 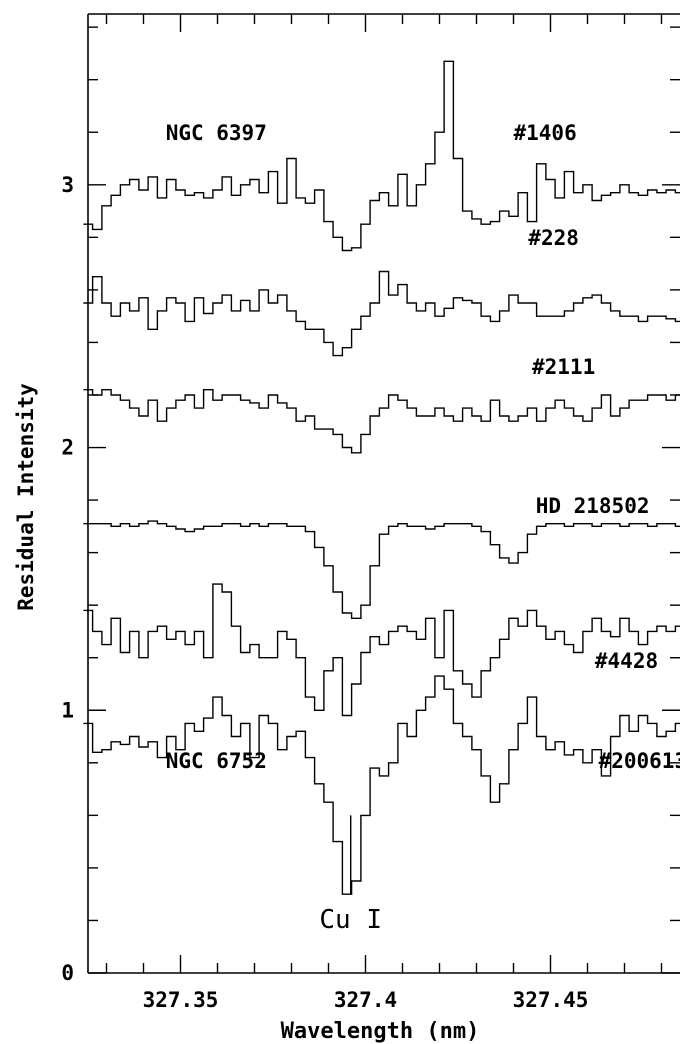 I want to click on x-tick-label: 327.4, so click(x=365, y=1000).